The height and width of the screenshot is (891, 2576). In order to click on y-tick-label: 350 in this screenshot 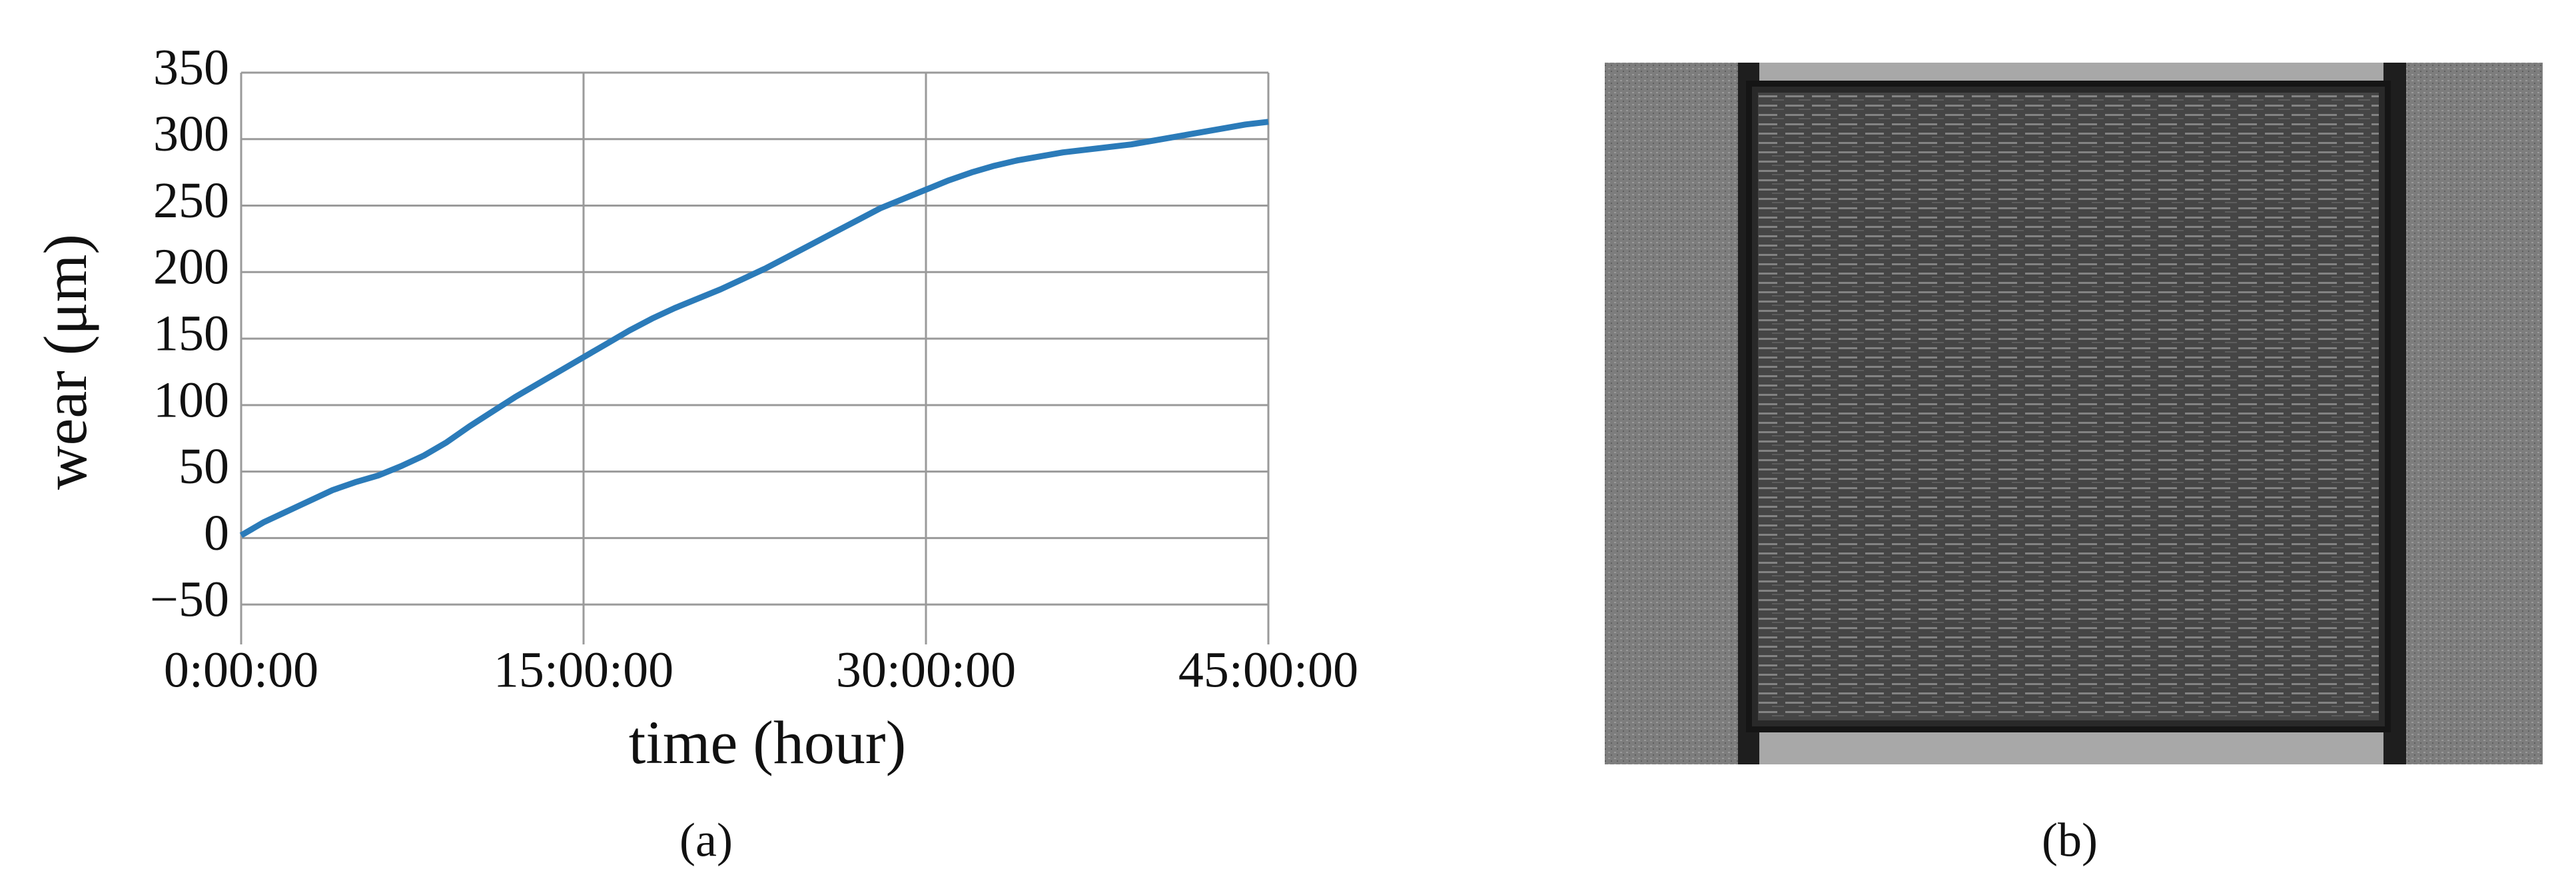, I will do `click(191, 67)`.